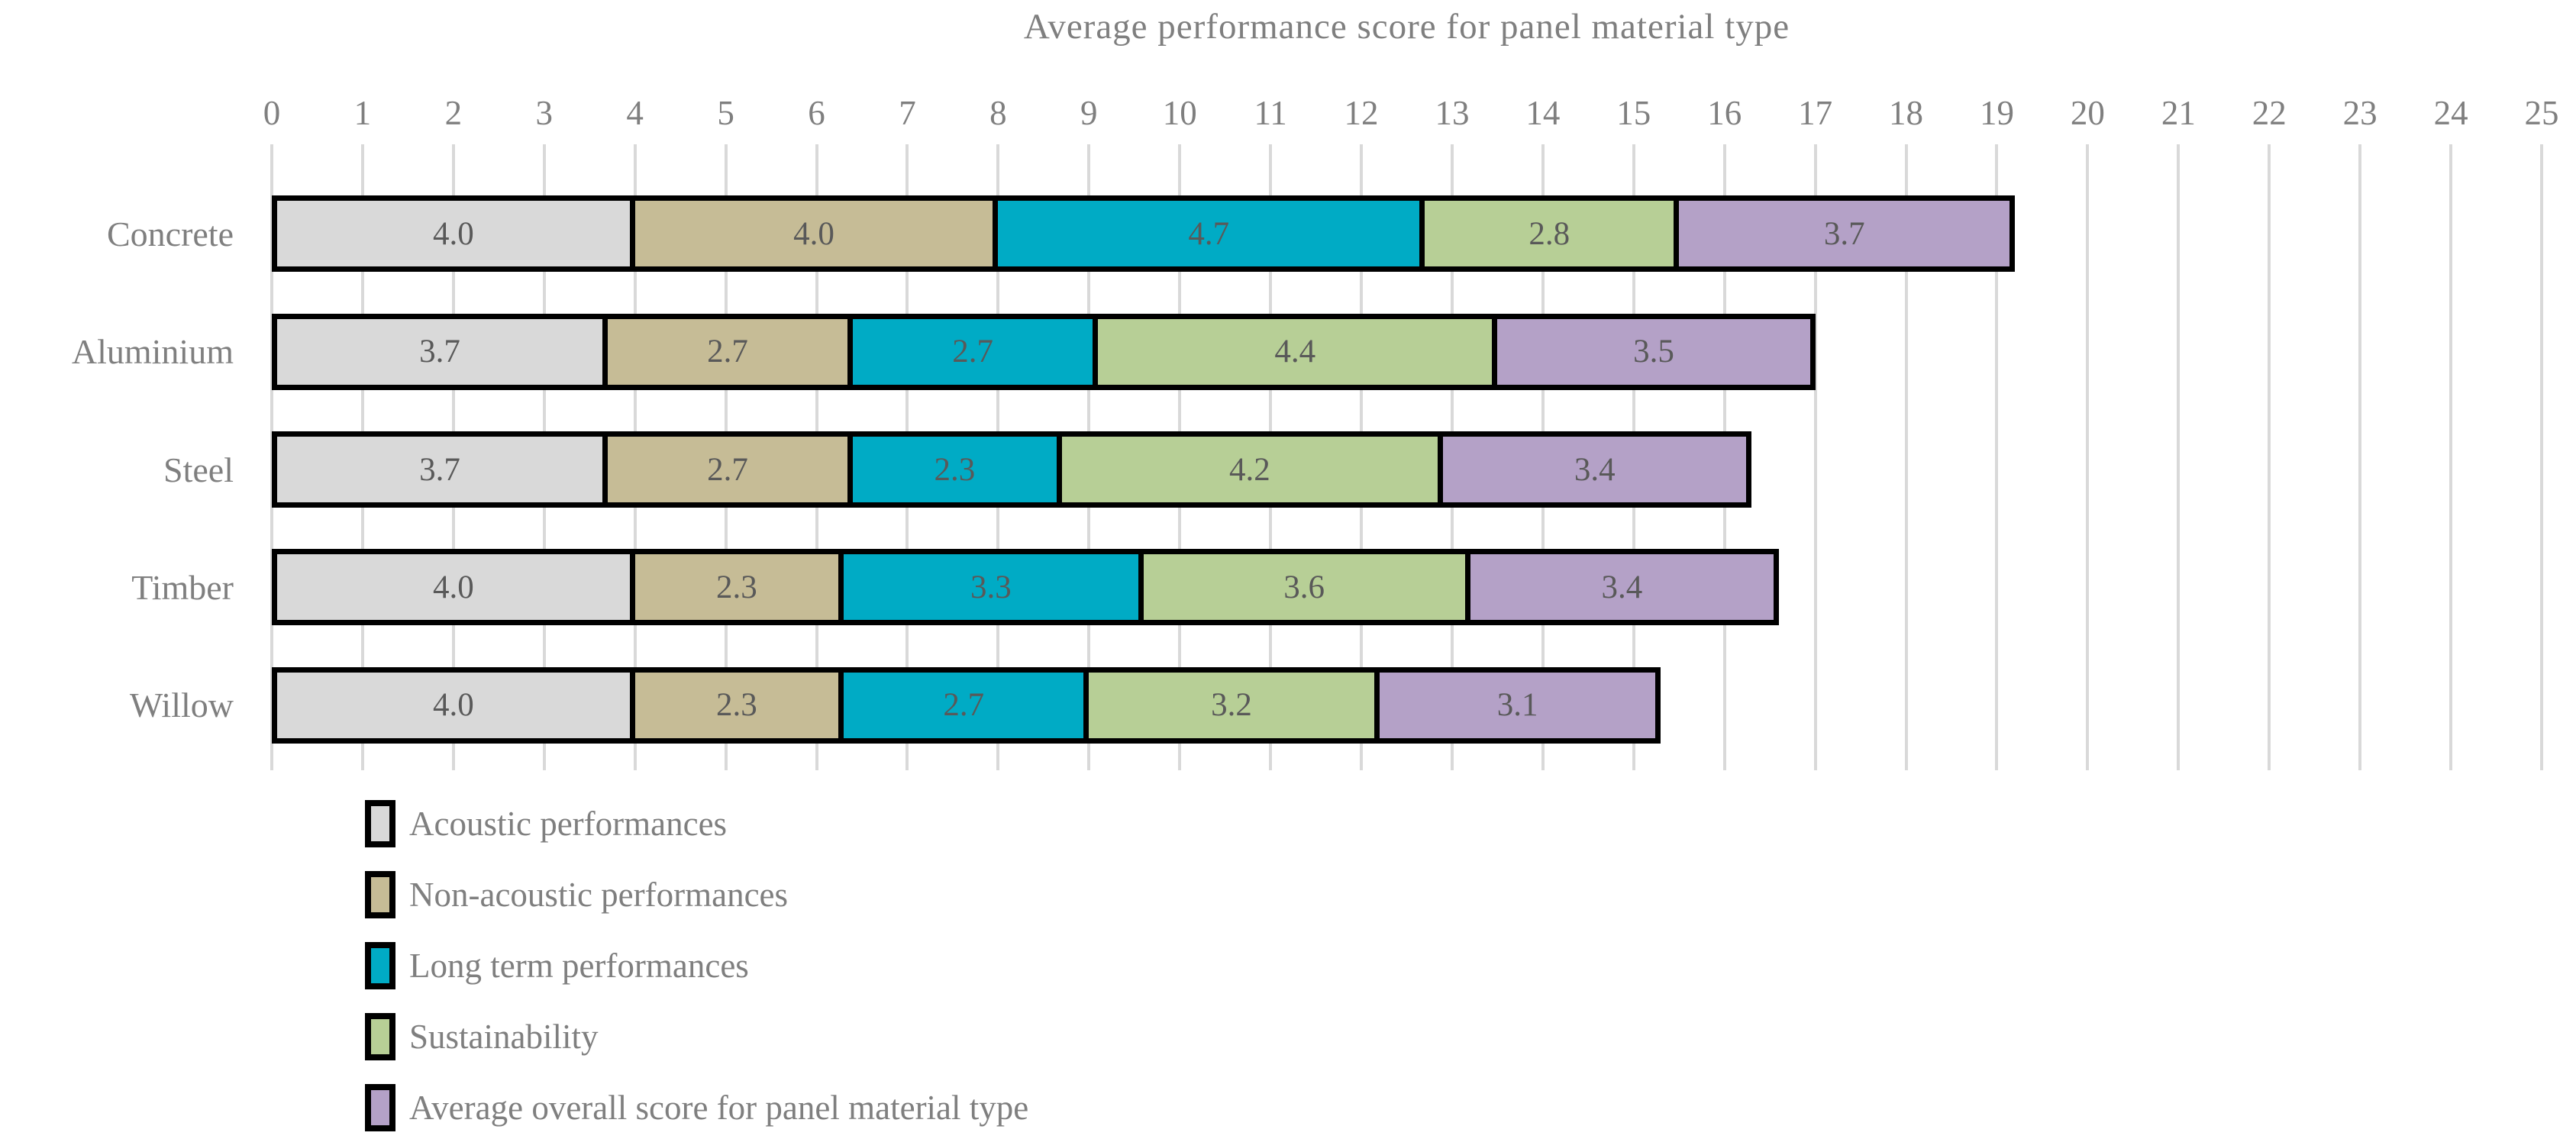 The height and width of the screenshot is (1139, 2576). Describe the element at coordinates (2087, 113) in the screenshot. I see `x-axis-tick-label: 20` at that location.